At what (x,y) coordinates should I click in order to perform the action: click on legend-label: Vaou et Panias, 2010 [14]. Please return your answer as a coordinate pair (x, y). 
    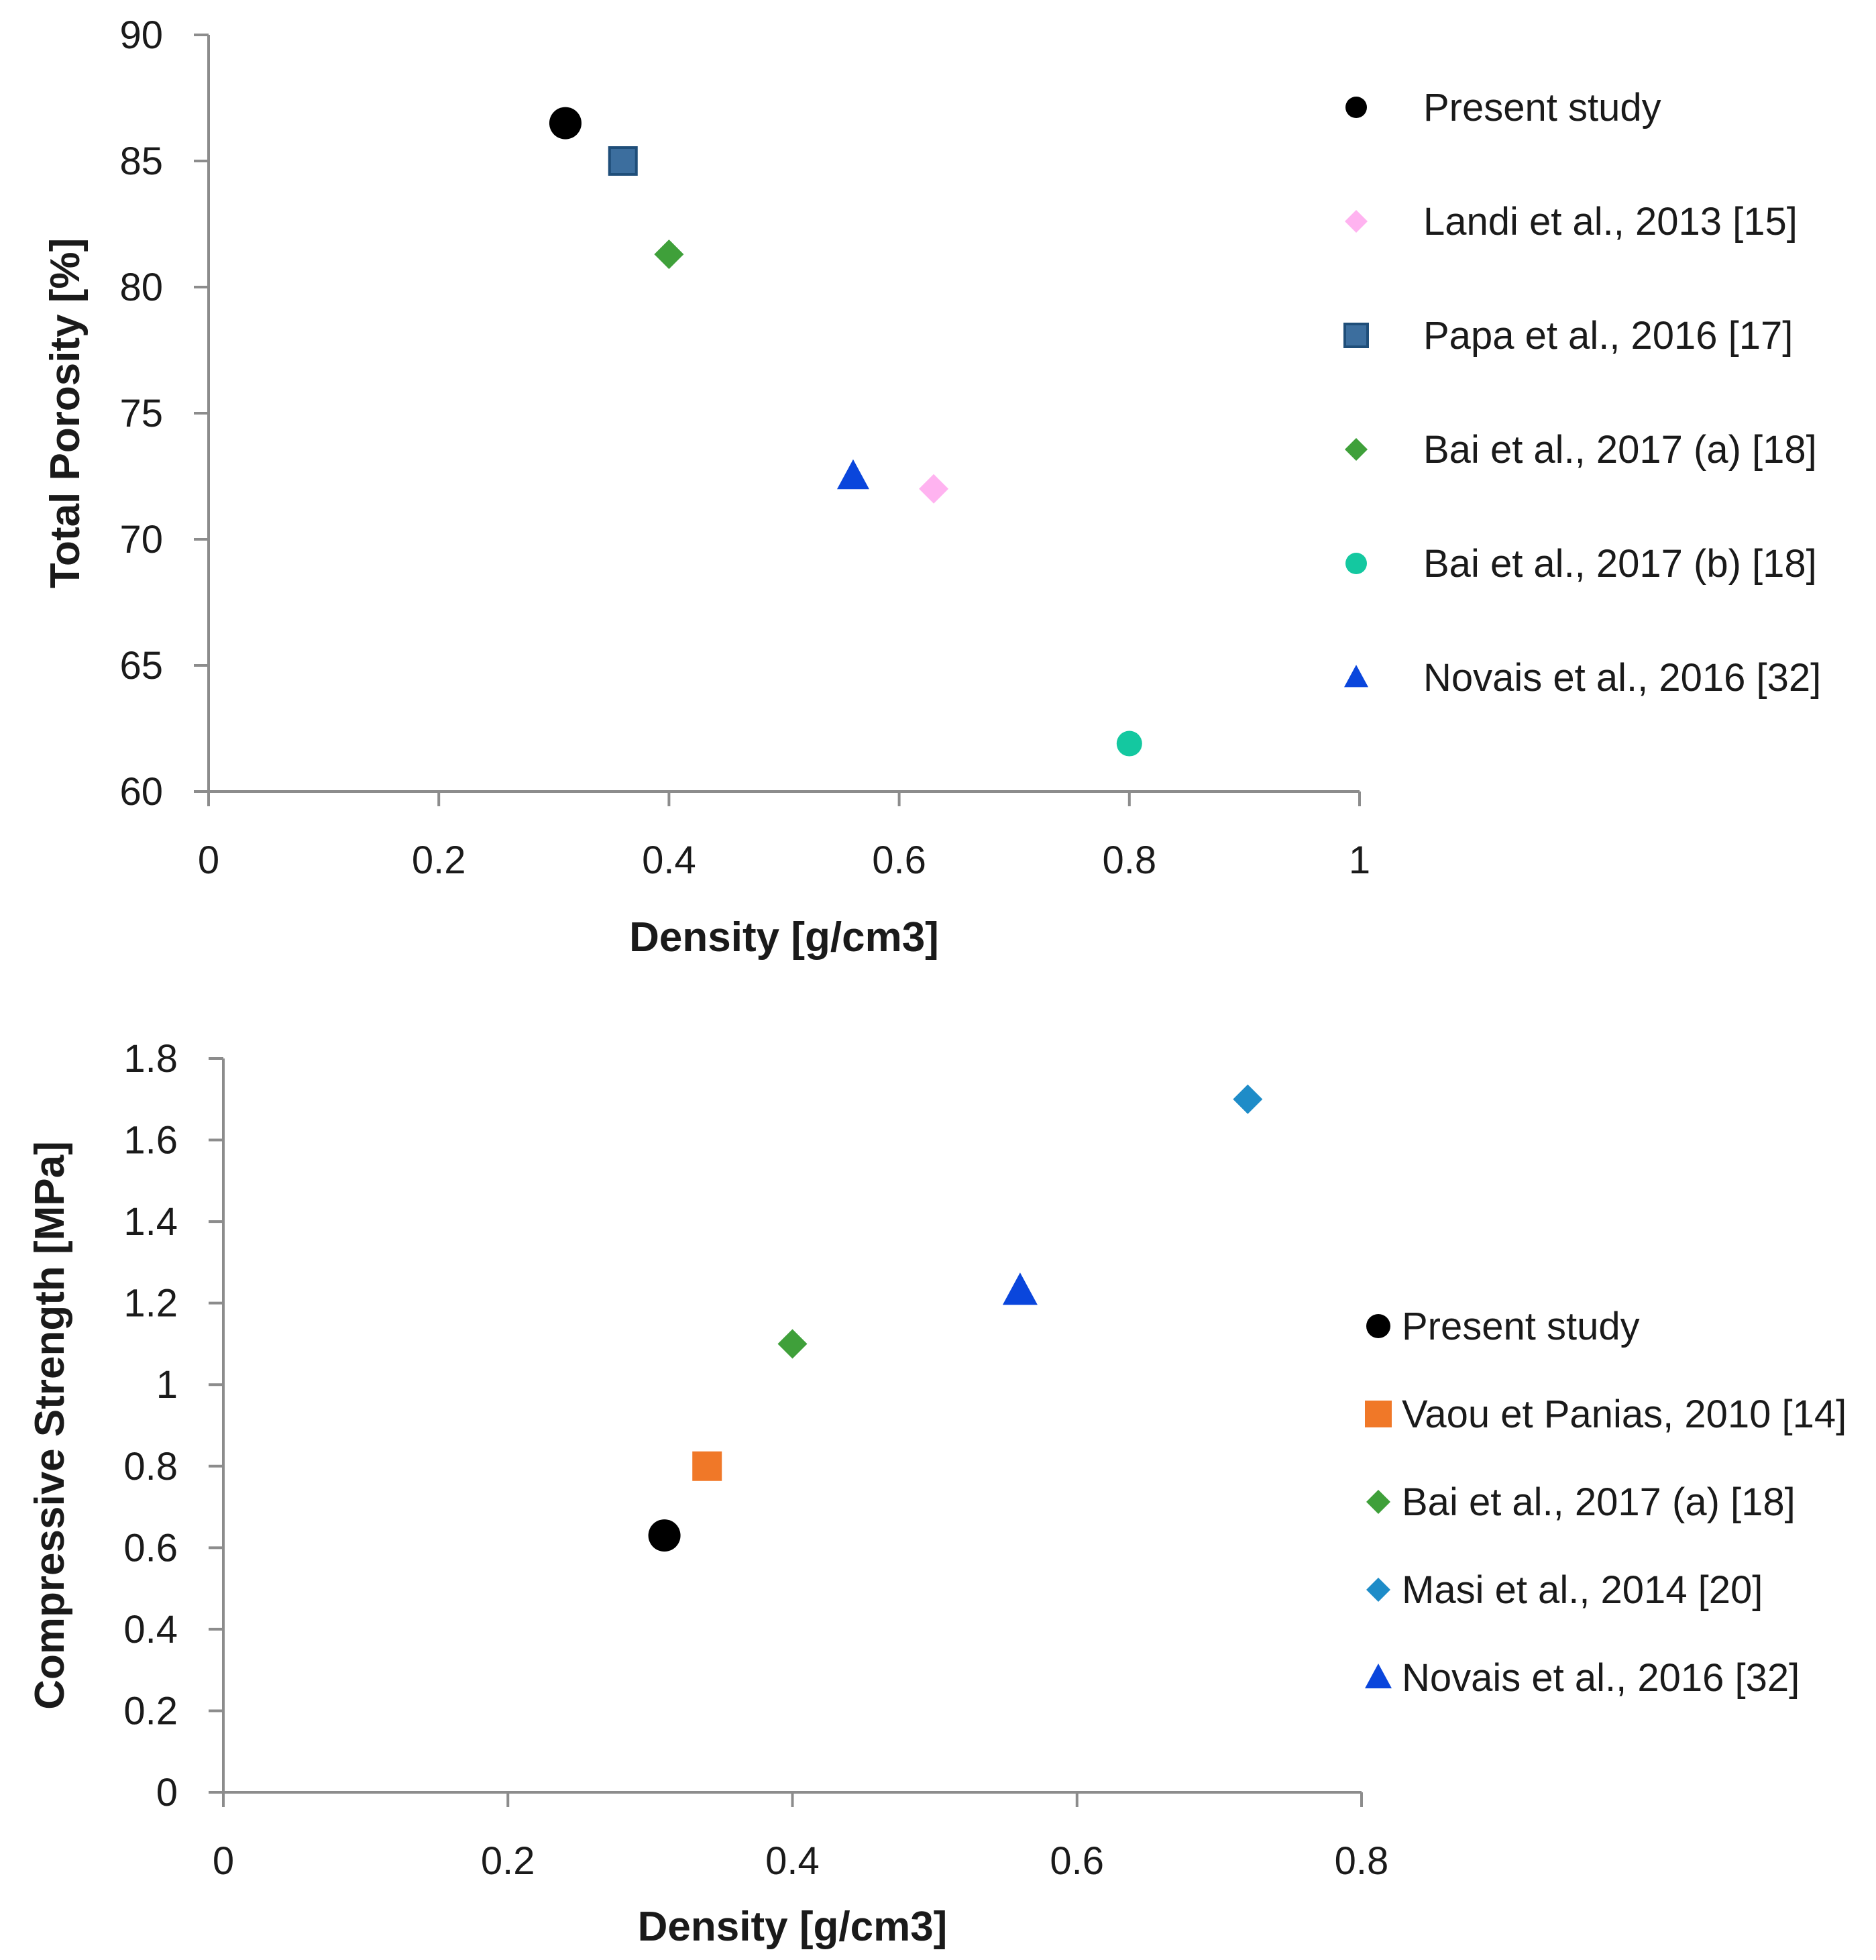
    Looking at the image, I should click on (1624, 1414).